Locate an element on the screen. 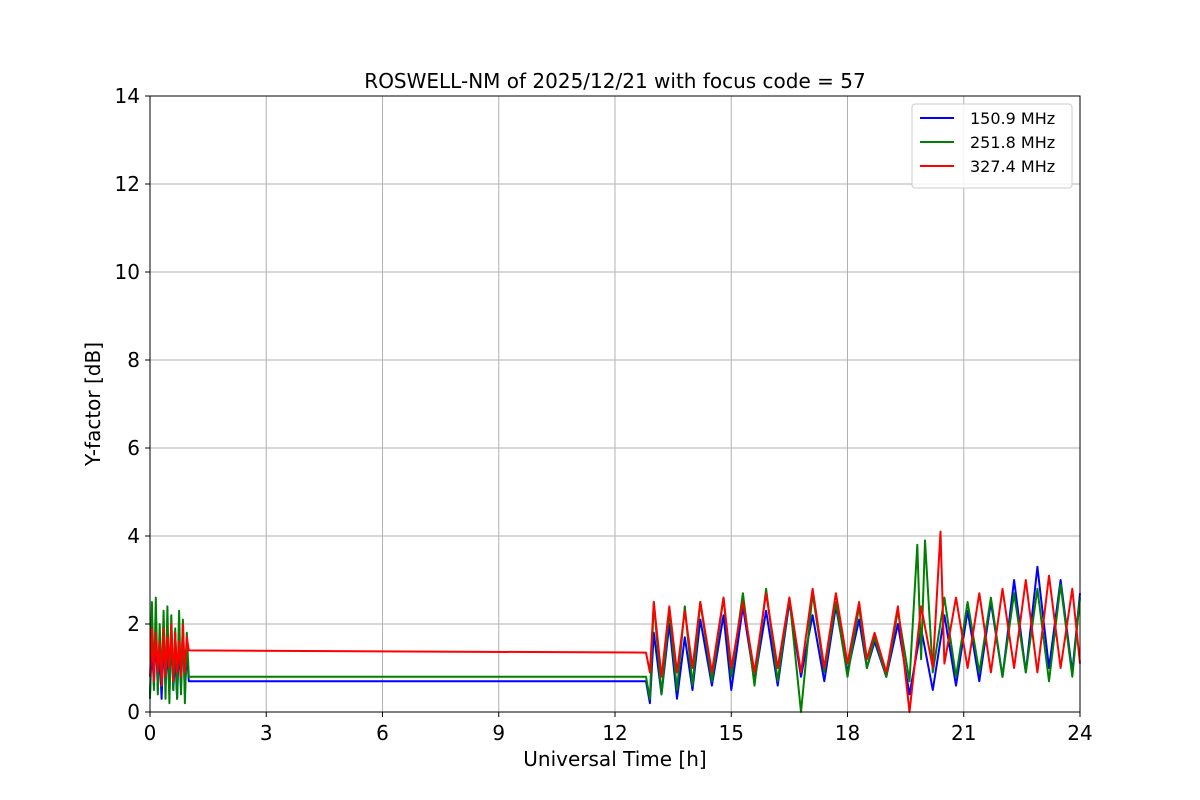 The image size is (1200, 800). y-tick-label: 8 is located at coordinates (133, 360).